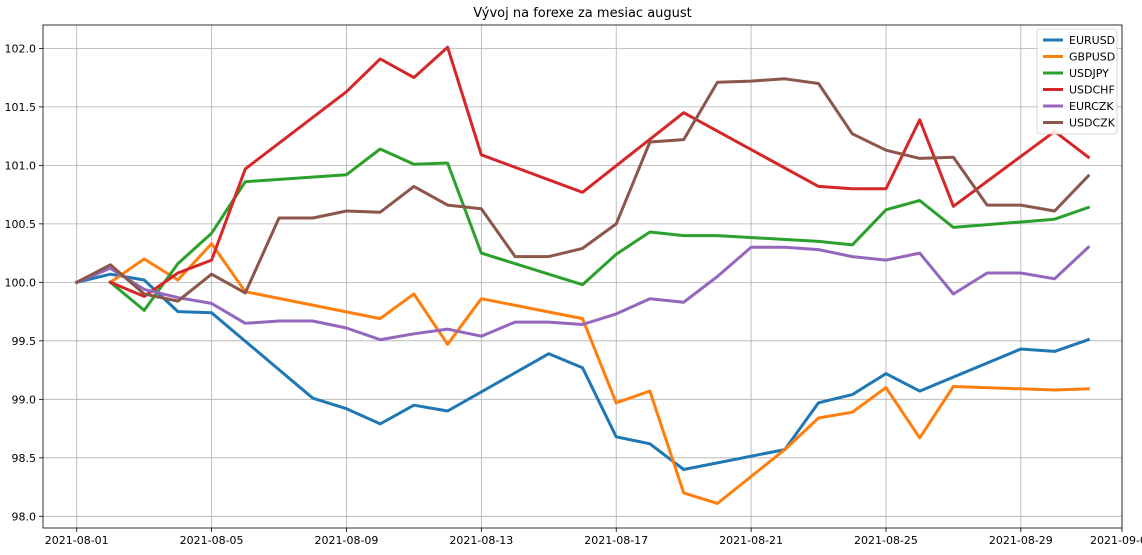 The width and height of the screenshot is (1142, 555). Describe the element at coordinates (1021, 540) in the screenshot. I see `x-tick-label: 2021-08-29` at that location.